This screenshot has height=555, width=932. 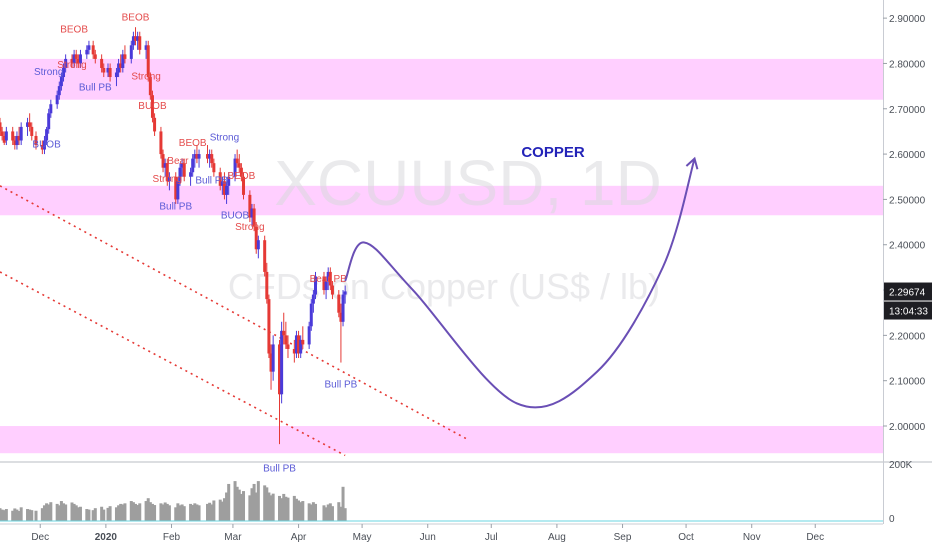 What do you see at coordinates (224, 137) in the screenshot?
I see `pattern-label: Strong` at bounding box center [224, 137].